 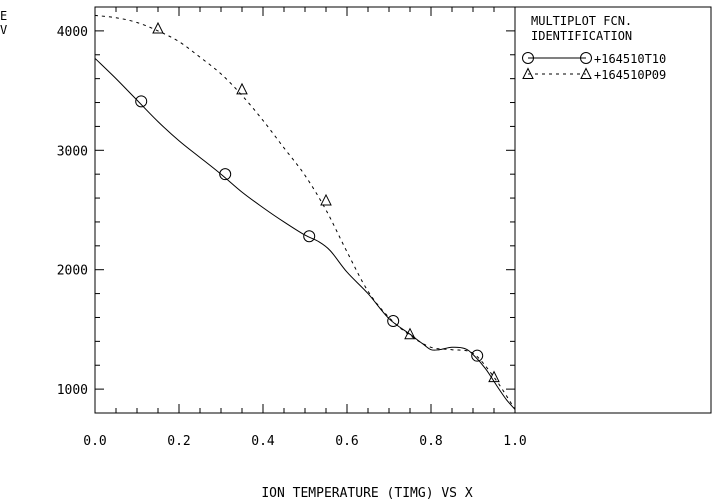 What do you see at coordinates (581, 21) in the screenshot?
I see `legend-header-line1: MULTIPLOT FCN.` at bounding box center [581, 21].